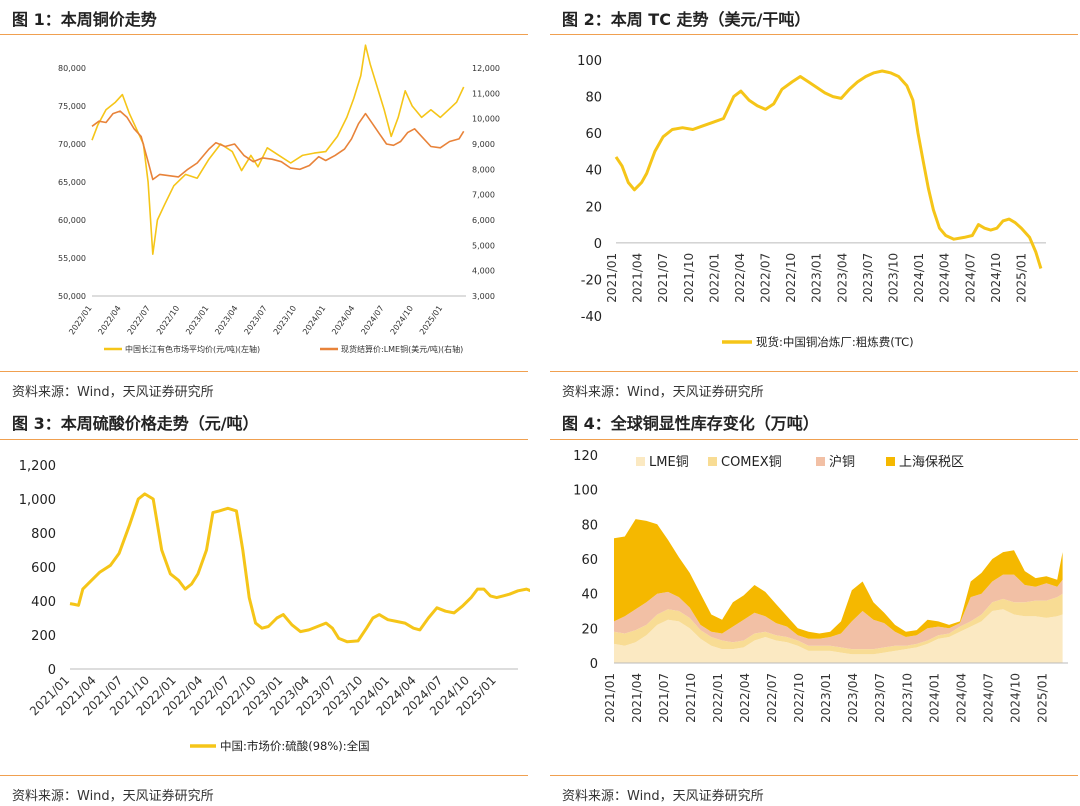 The width and height of the screenshot is (1080, 806). Describe the element at coordinates (638, 278) in the screenshot. I see `x-tick-label: 2021/04` at that location.